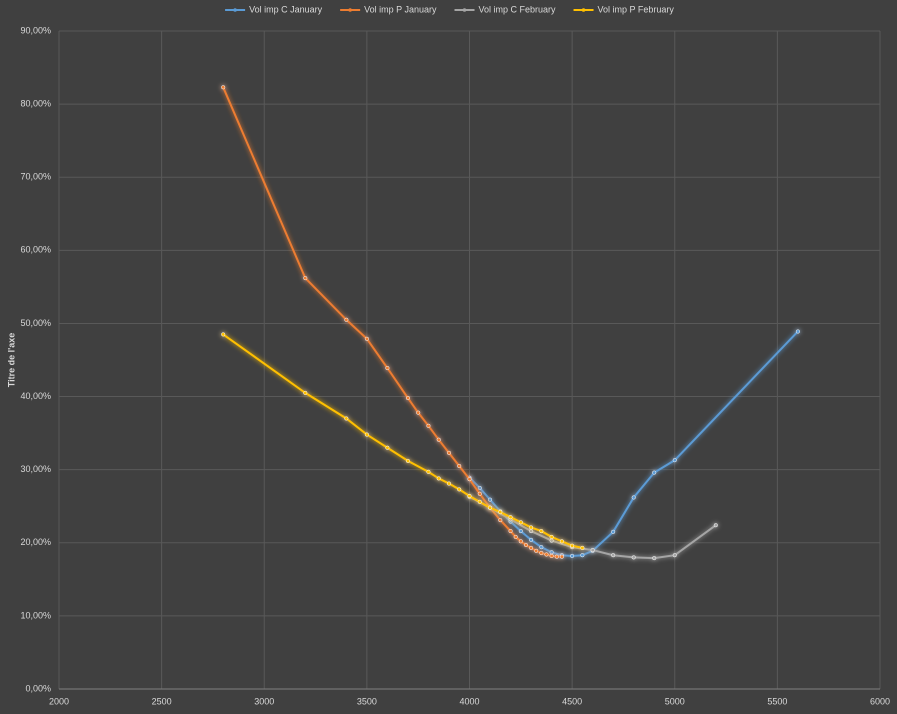  I want to click on y-tick-label: 70,00%, so click(35, 177).